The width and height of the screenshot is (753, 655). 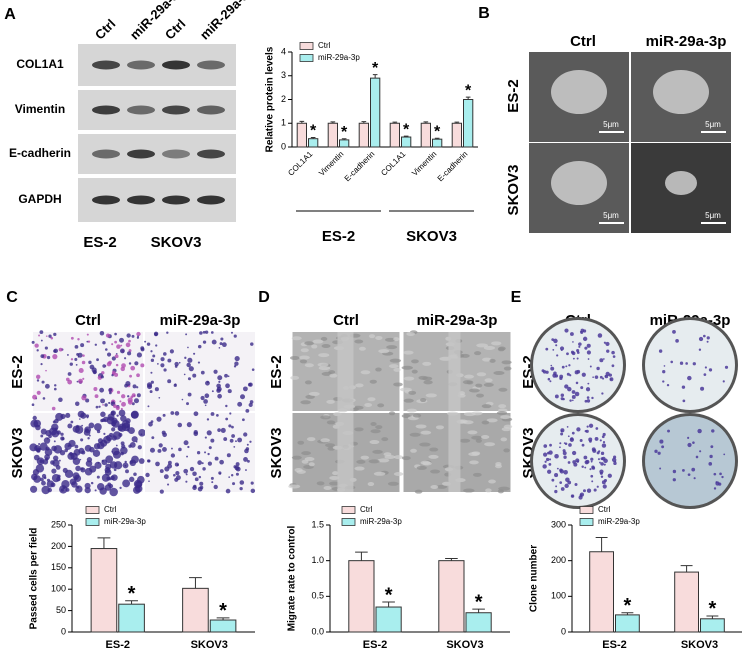 I want to click on blot-column-label: Ctrl, so click(x=105, y=29).